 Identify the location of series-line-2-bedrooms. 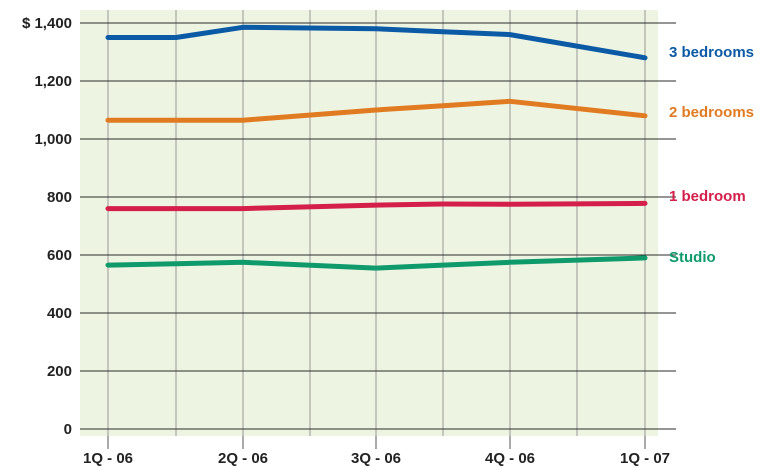
(376, 110).